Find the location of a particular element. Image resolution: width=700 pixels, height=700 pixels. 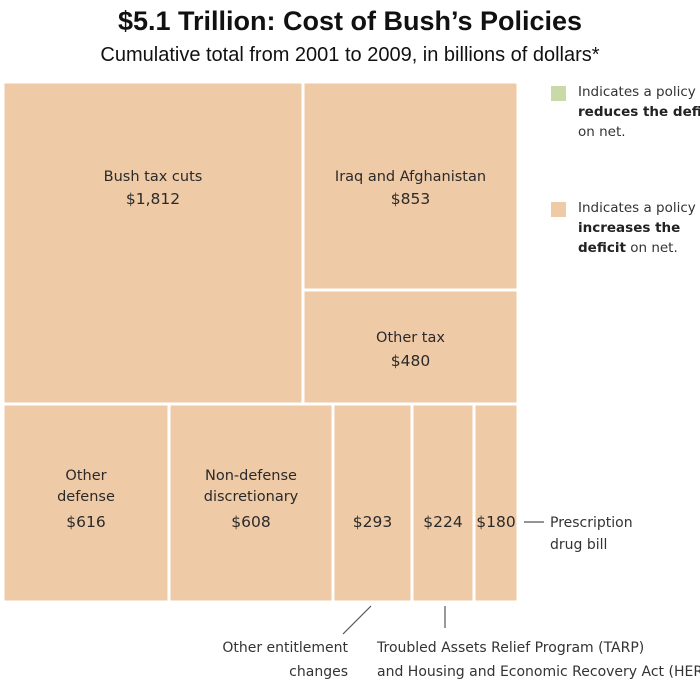

cell-value-non-defense-discretionary: $608 is located at coordinates (250, 522).